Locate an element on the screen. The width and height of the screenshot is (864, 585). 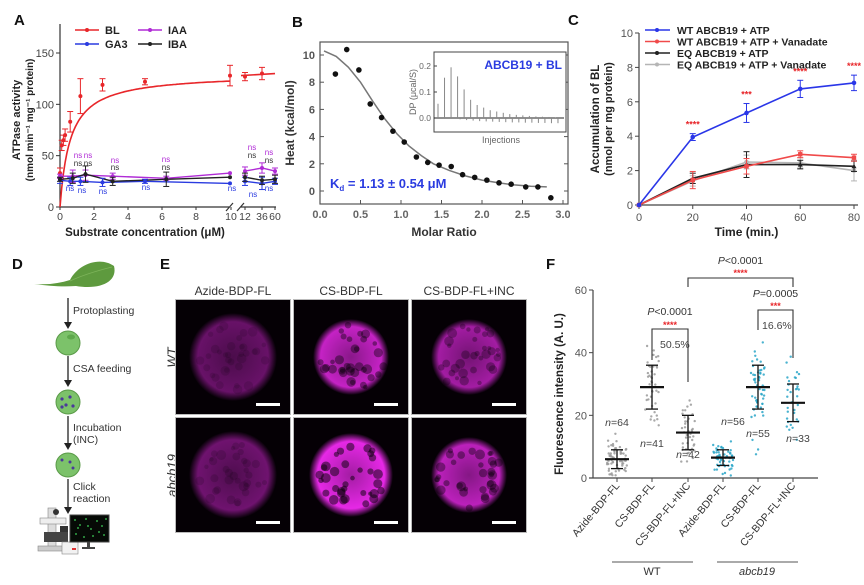
legend-label: WT ABCB19 + ATP + Vanadate is located at coordinates (752, 43).